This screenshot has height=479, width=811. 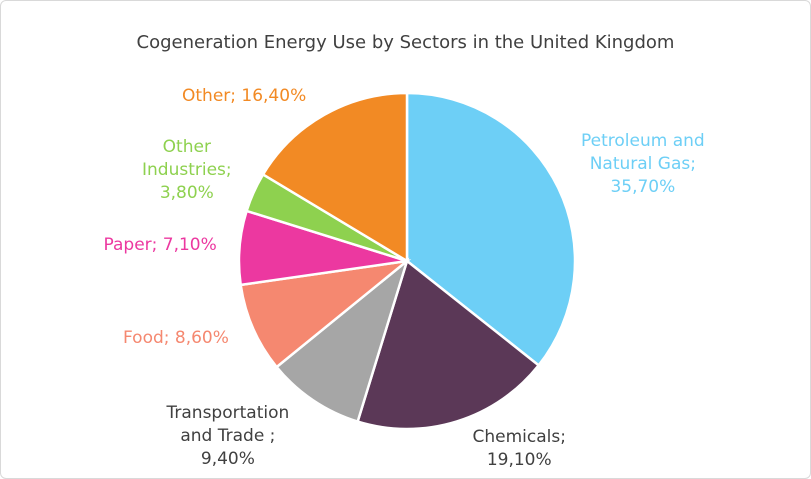 I want to click on data-label: Transportation and Trade ; 9,40%, so click(x=228, y=435).